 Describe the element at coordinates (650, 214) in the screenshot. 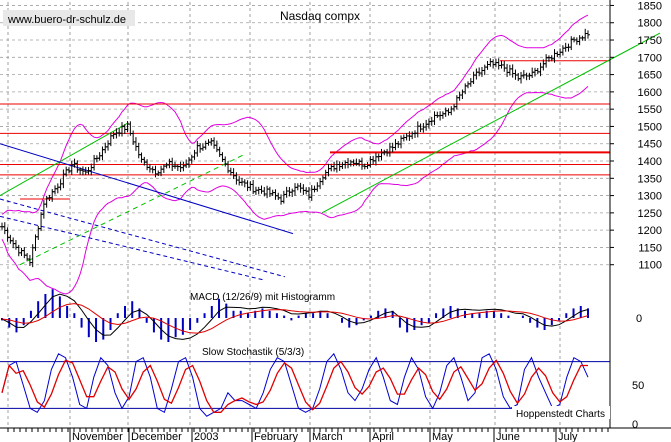

I see `price-tick-label: 1250` at that location.